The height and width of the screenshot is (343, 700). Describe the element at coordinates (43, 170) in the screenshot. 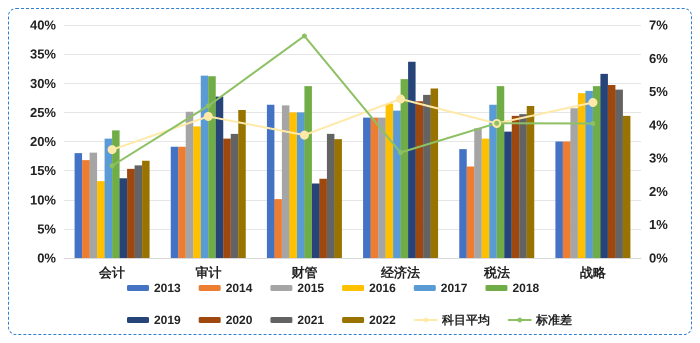

I see `y-tick-label: 15%` at that location.